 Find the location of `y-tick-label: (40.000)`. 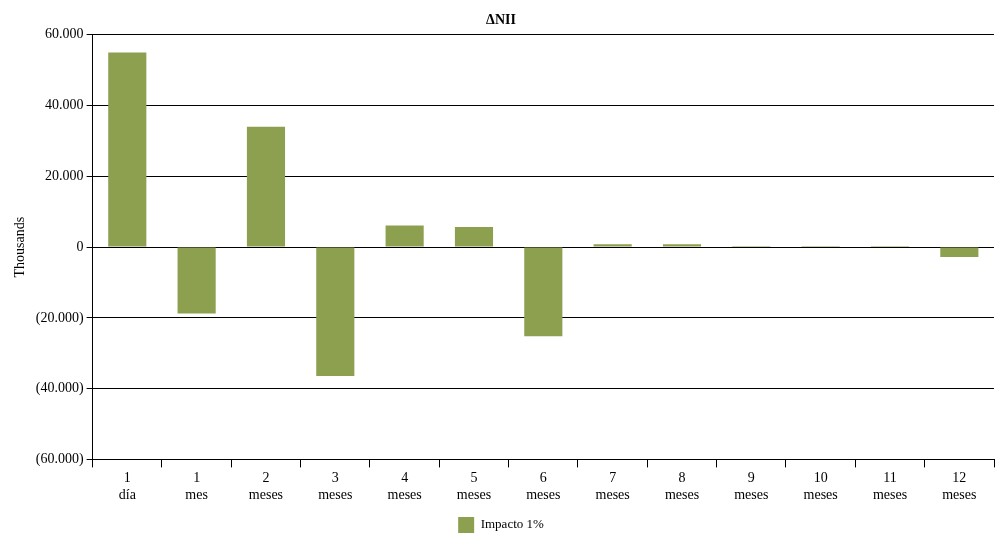

y-tick-label: (40.000) is located at coordinates (59, 388).